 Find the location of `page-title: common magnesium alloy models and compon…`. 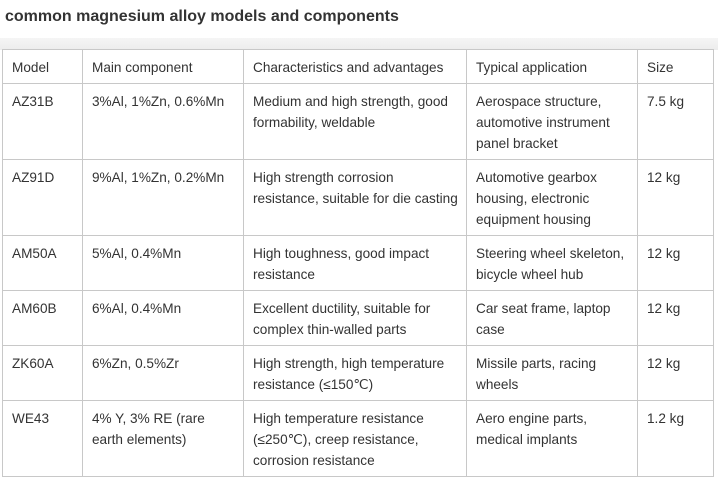

page-title: common magnesium alloy models and compon… is located at coordinates (202, 16).